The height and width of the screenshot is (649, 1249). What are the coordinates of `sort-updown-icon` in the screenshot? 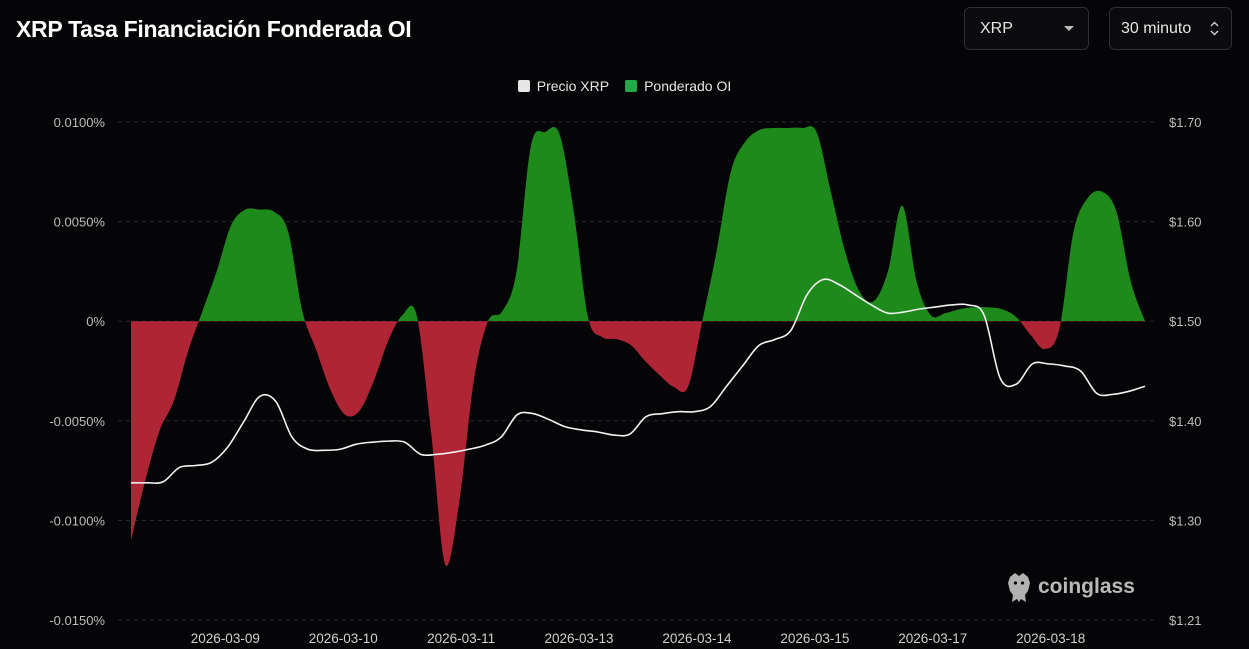 It's located at (1214, 28).